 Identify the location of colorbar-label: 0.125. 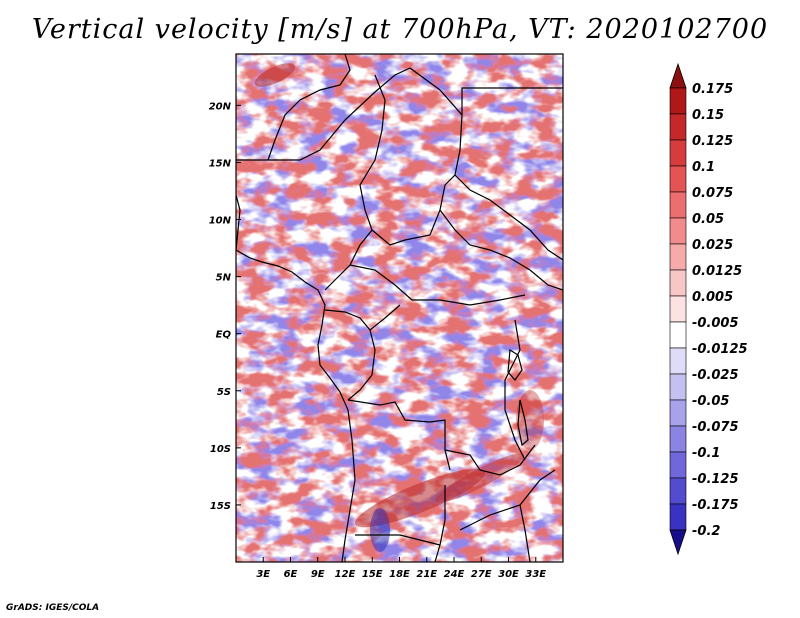
(712, 141).